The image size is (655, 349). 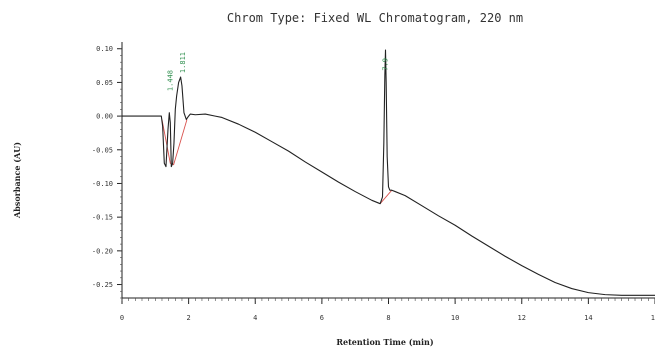 What do you see at coordinates (522, 318) in the screenshot?
I see `x-tick-label: 12` at bounding box center [522, 318].